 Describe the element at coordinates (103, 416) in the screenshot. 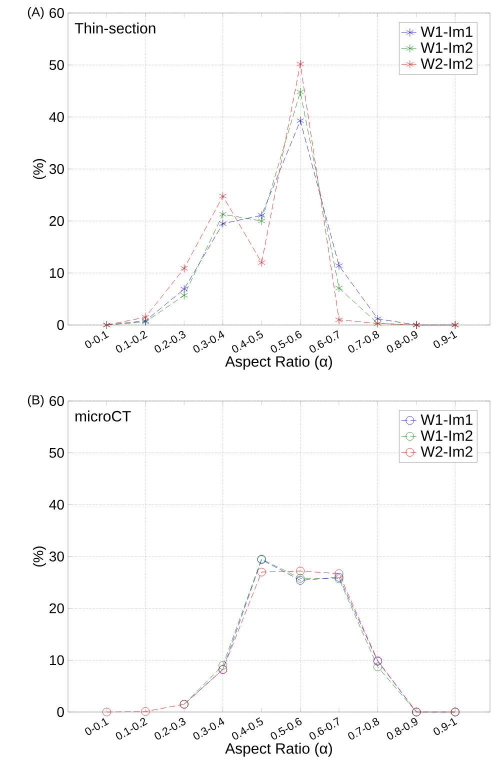

I see `annotation: microCT` at that location.